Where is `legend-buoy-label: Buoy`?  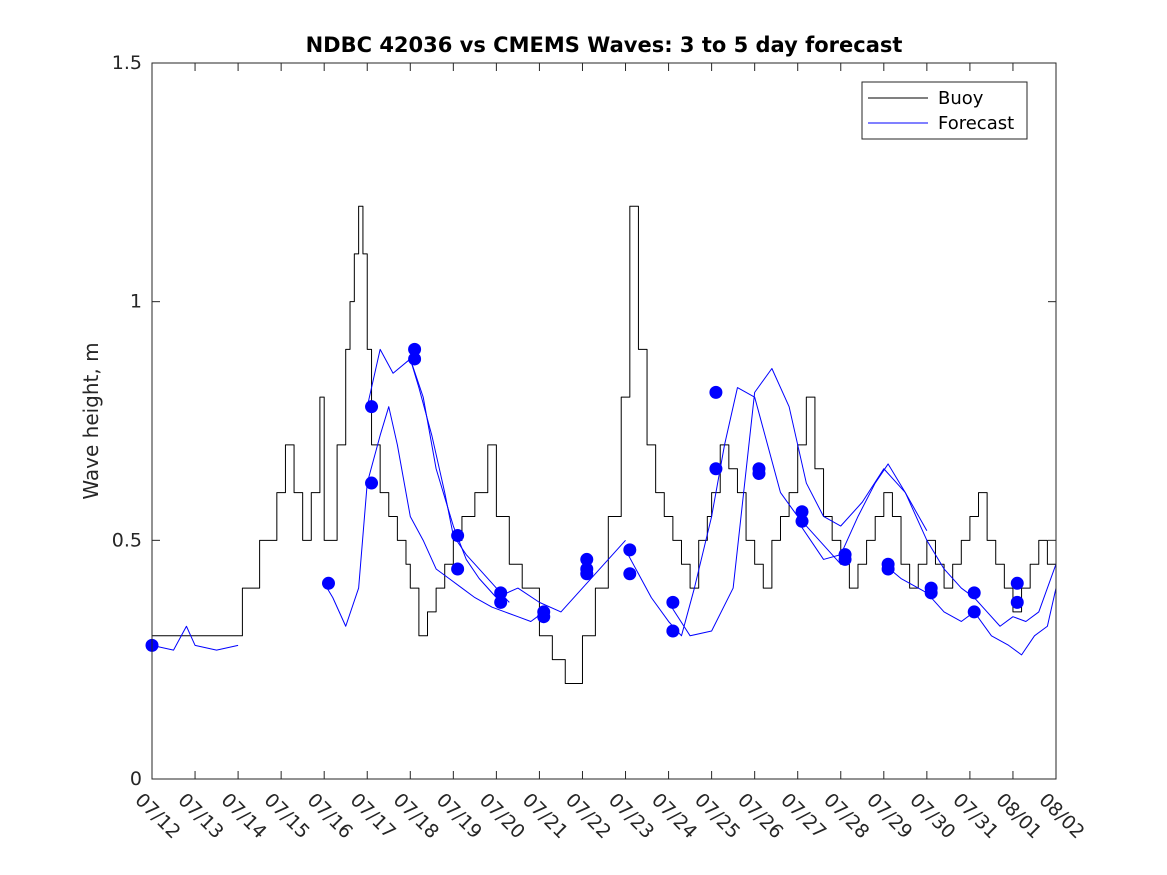 legend-buoy-label: Buoy is located at coordinates (961, 98).